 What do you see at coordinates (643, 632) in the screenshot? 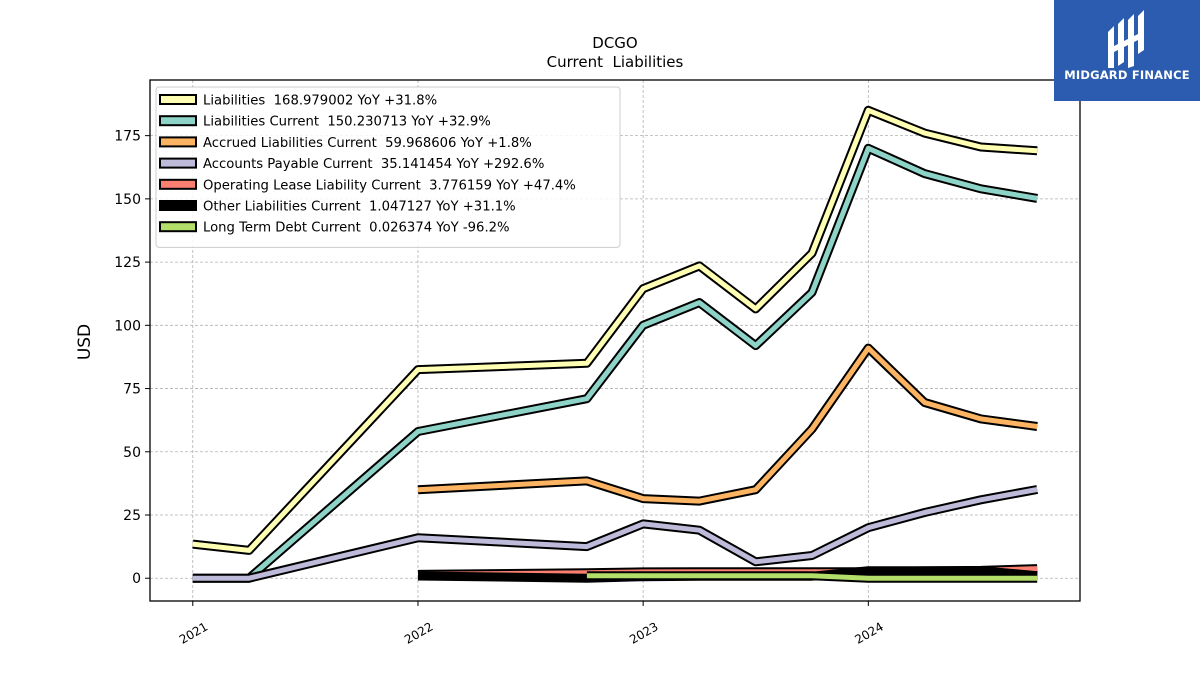
I see `x-tick-label: 2023` at bounding box center [643, 632].